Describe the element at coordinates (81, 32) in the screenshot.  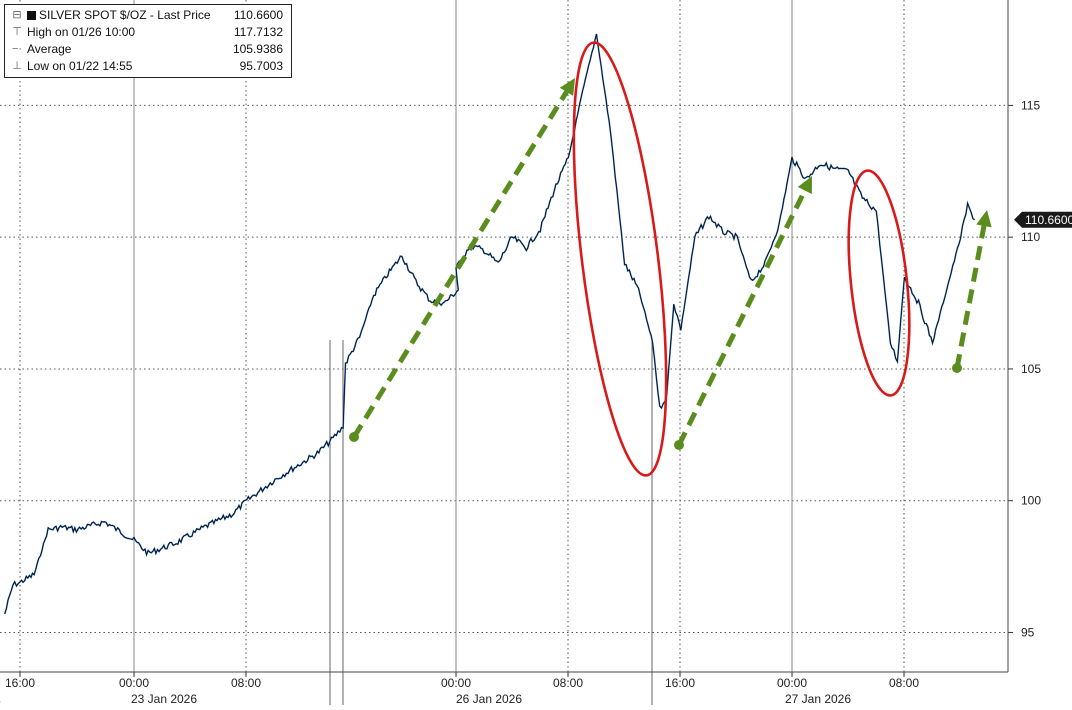
I see `legend-high-label: High on 01/26 10:00` at that location.